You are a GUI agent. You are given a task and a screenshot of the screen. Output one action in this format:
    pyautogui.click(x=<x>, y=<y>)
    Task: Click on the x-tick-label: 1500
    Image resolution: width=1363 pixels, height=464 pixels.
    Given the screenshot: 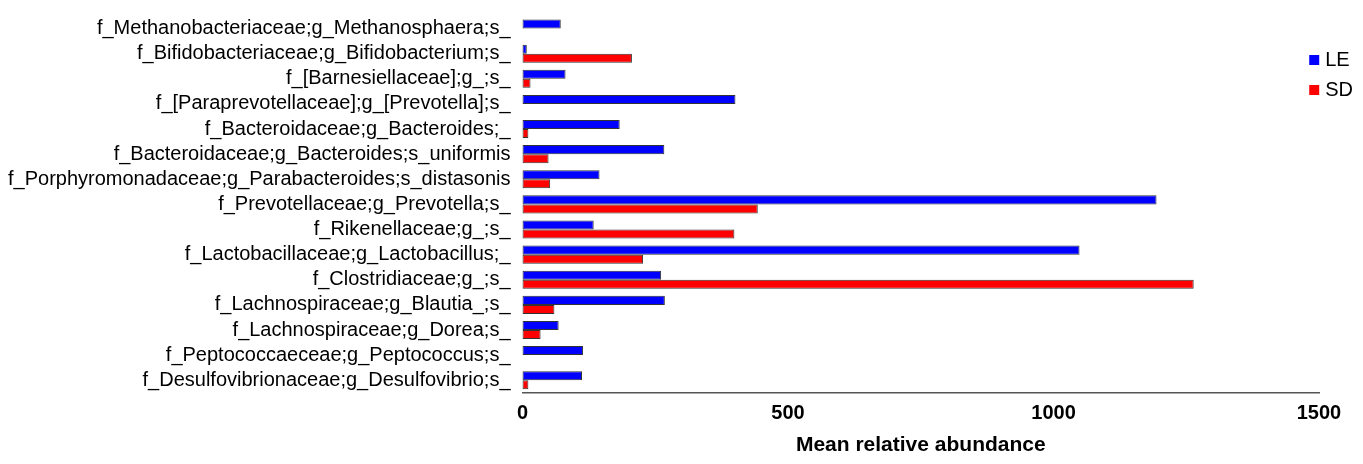 What is the action you would take?
    pyautogui.click(x=1319, y=412)
    